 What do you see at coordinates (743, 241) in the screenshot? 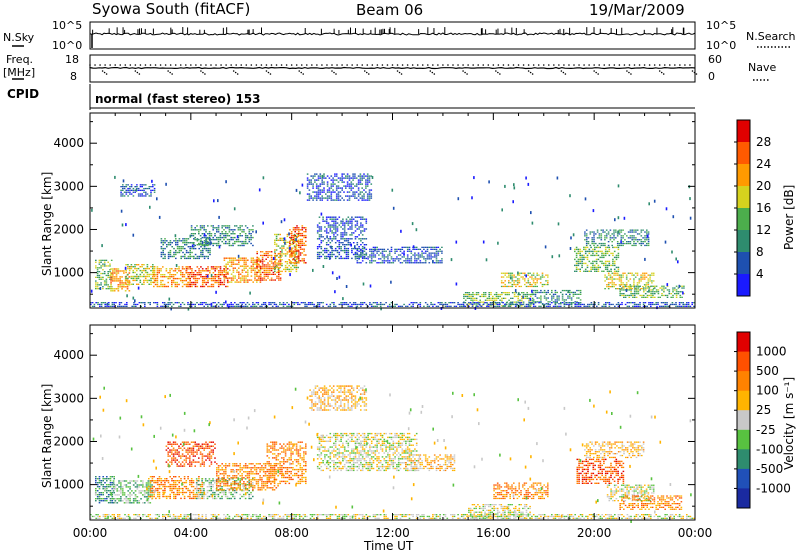
I see `power-colorbar-segment` at bounding box center [743, 241].